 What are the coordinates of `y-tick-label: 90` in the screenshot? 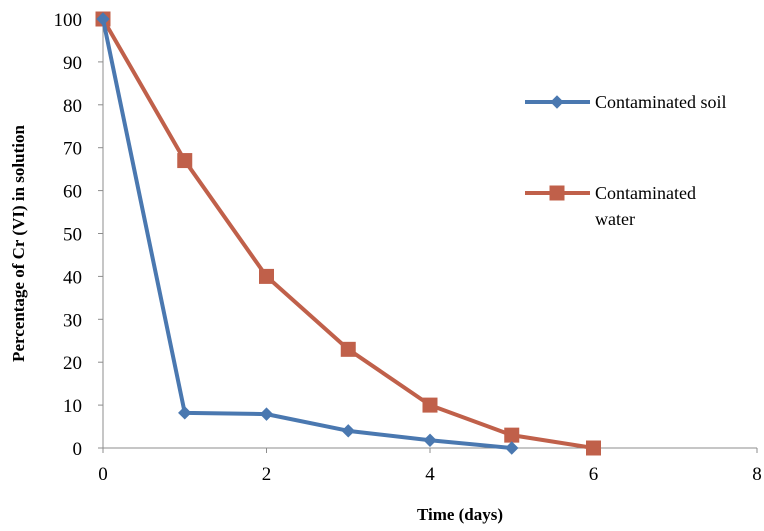 It's located at (72, 63).